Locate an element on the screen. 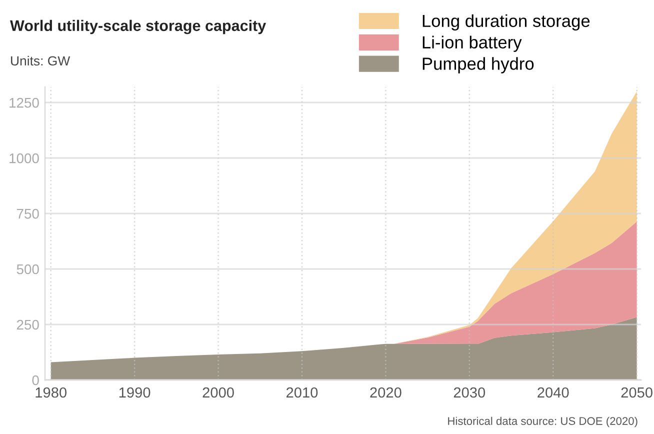  legend-label: Pumped hydro is located at coordinates (478, 65).